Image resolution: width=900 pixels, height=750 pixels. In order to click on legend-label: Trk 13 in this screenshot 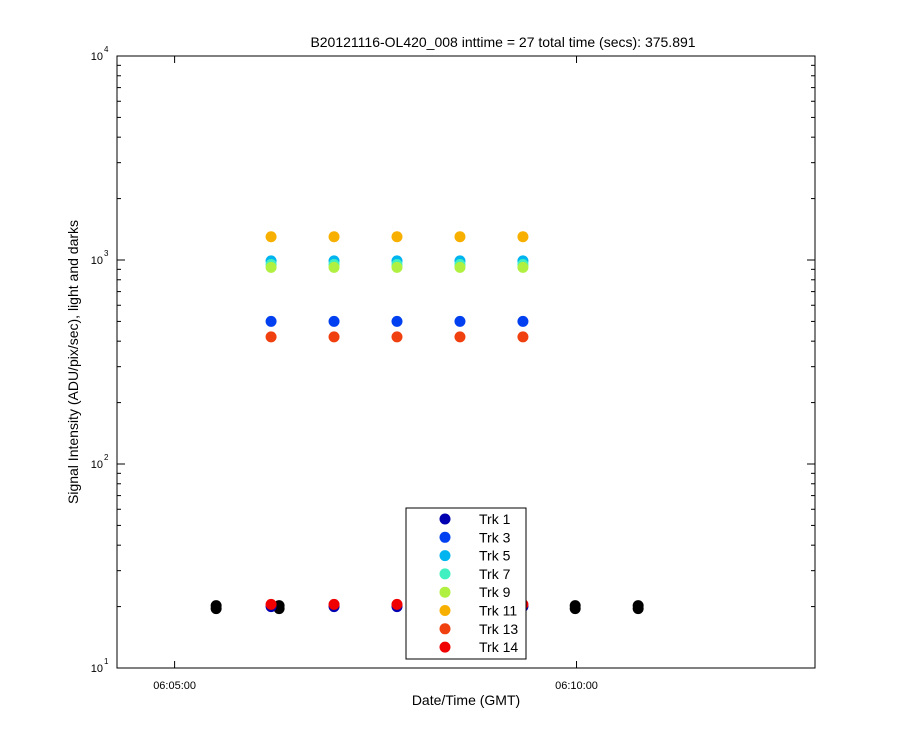, I will do `click(498, 629)`.